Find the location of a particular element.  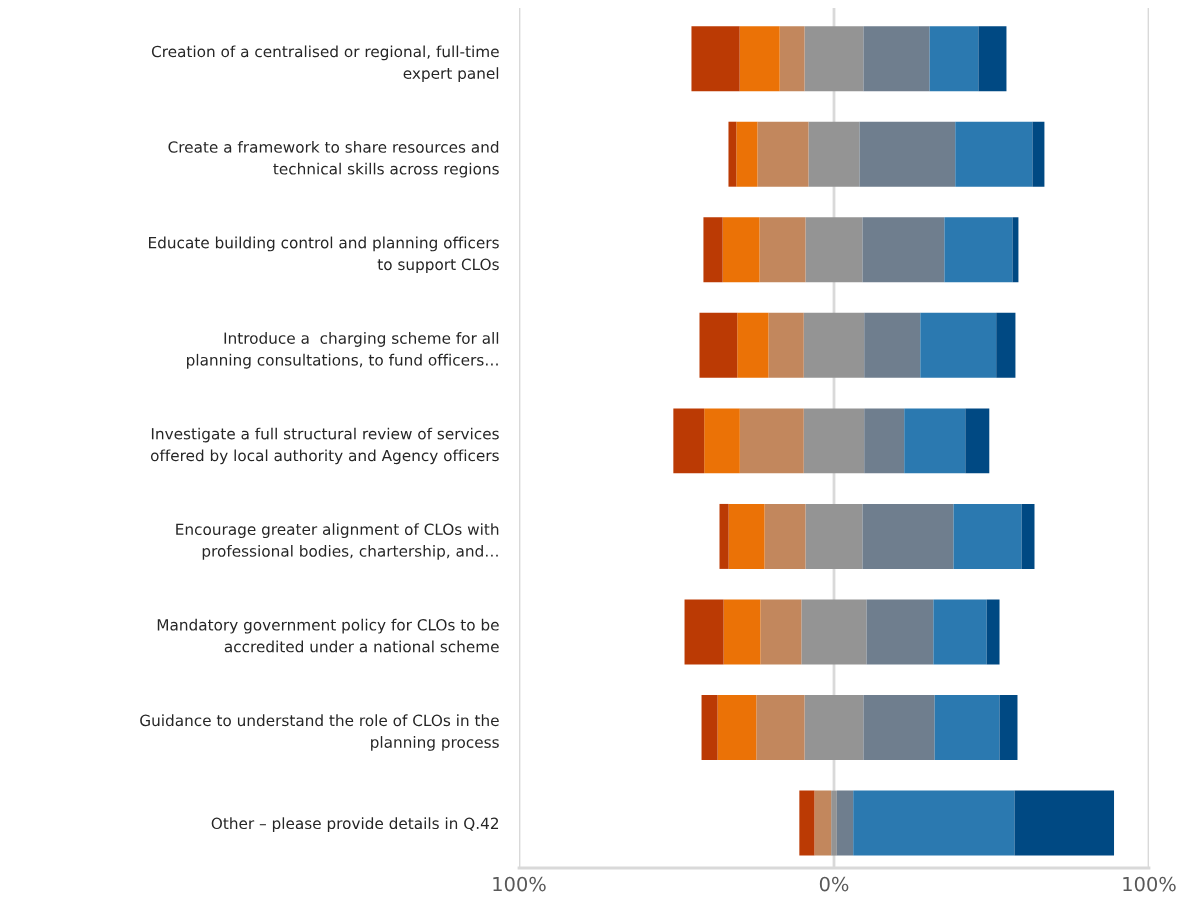

y-tick-label: Creation of a centralised or regional, full-time expert panel is located at coordinates (325, 63).